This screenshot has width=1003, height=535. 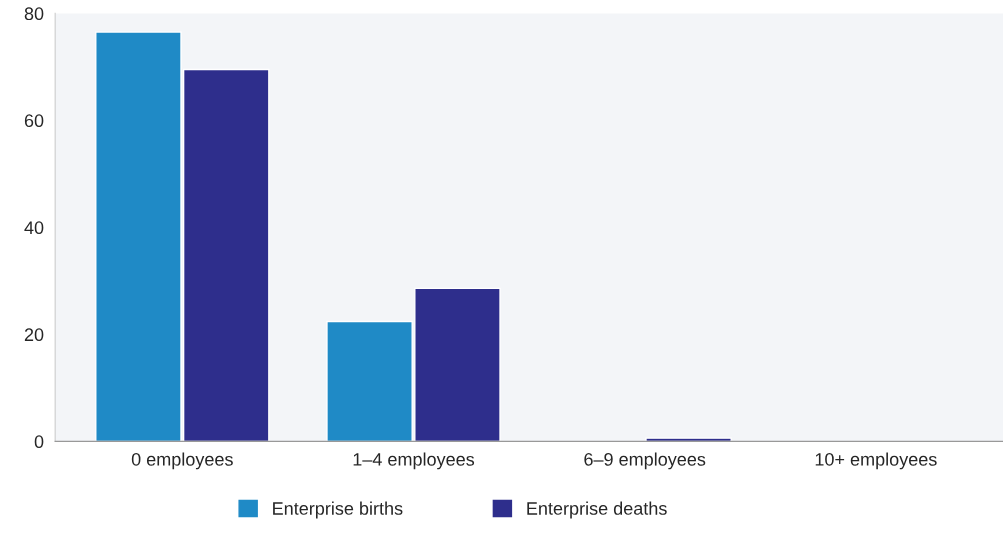 I want to click on legend-label: Enterprise births, so click(x=338, y=510).